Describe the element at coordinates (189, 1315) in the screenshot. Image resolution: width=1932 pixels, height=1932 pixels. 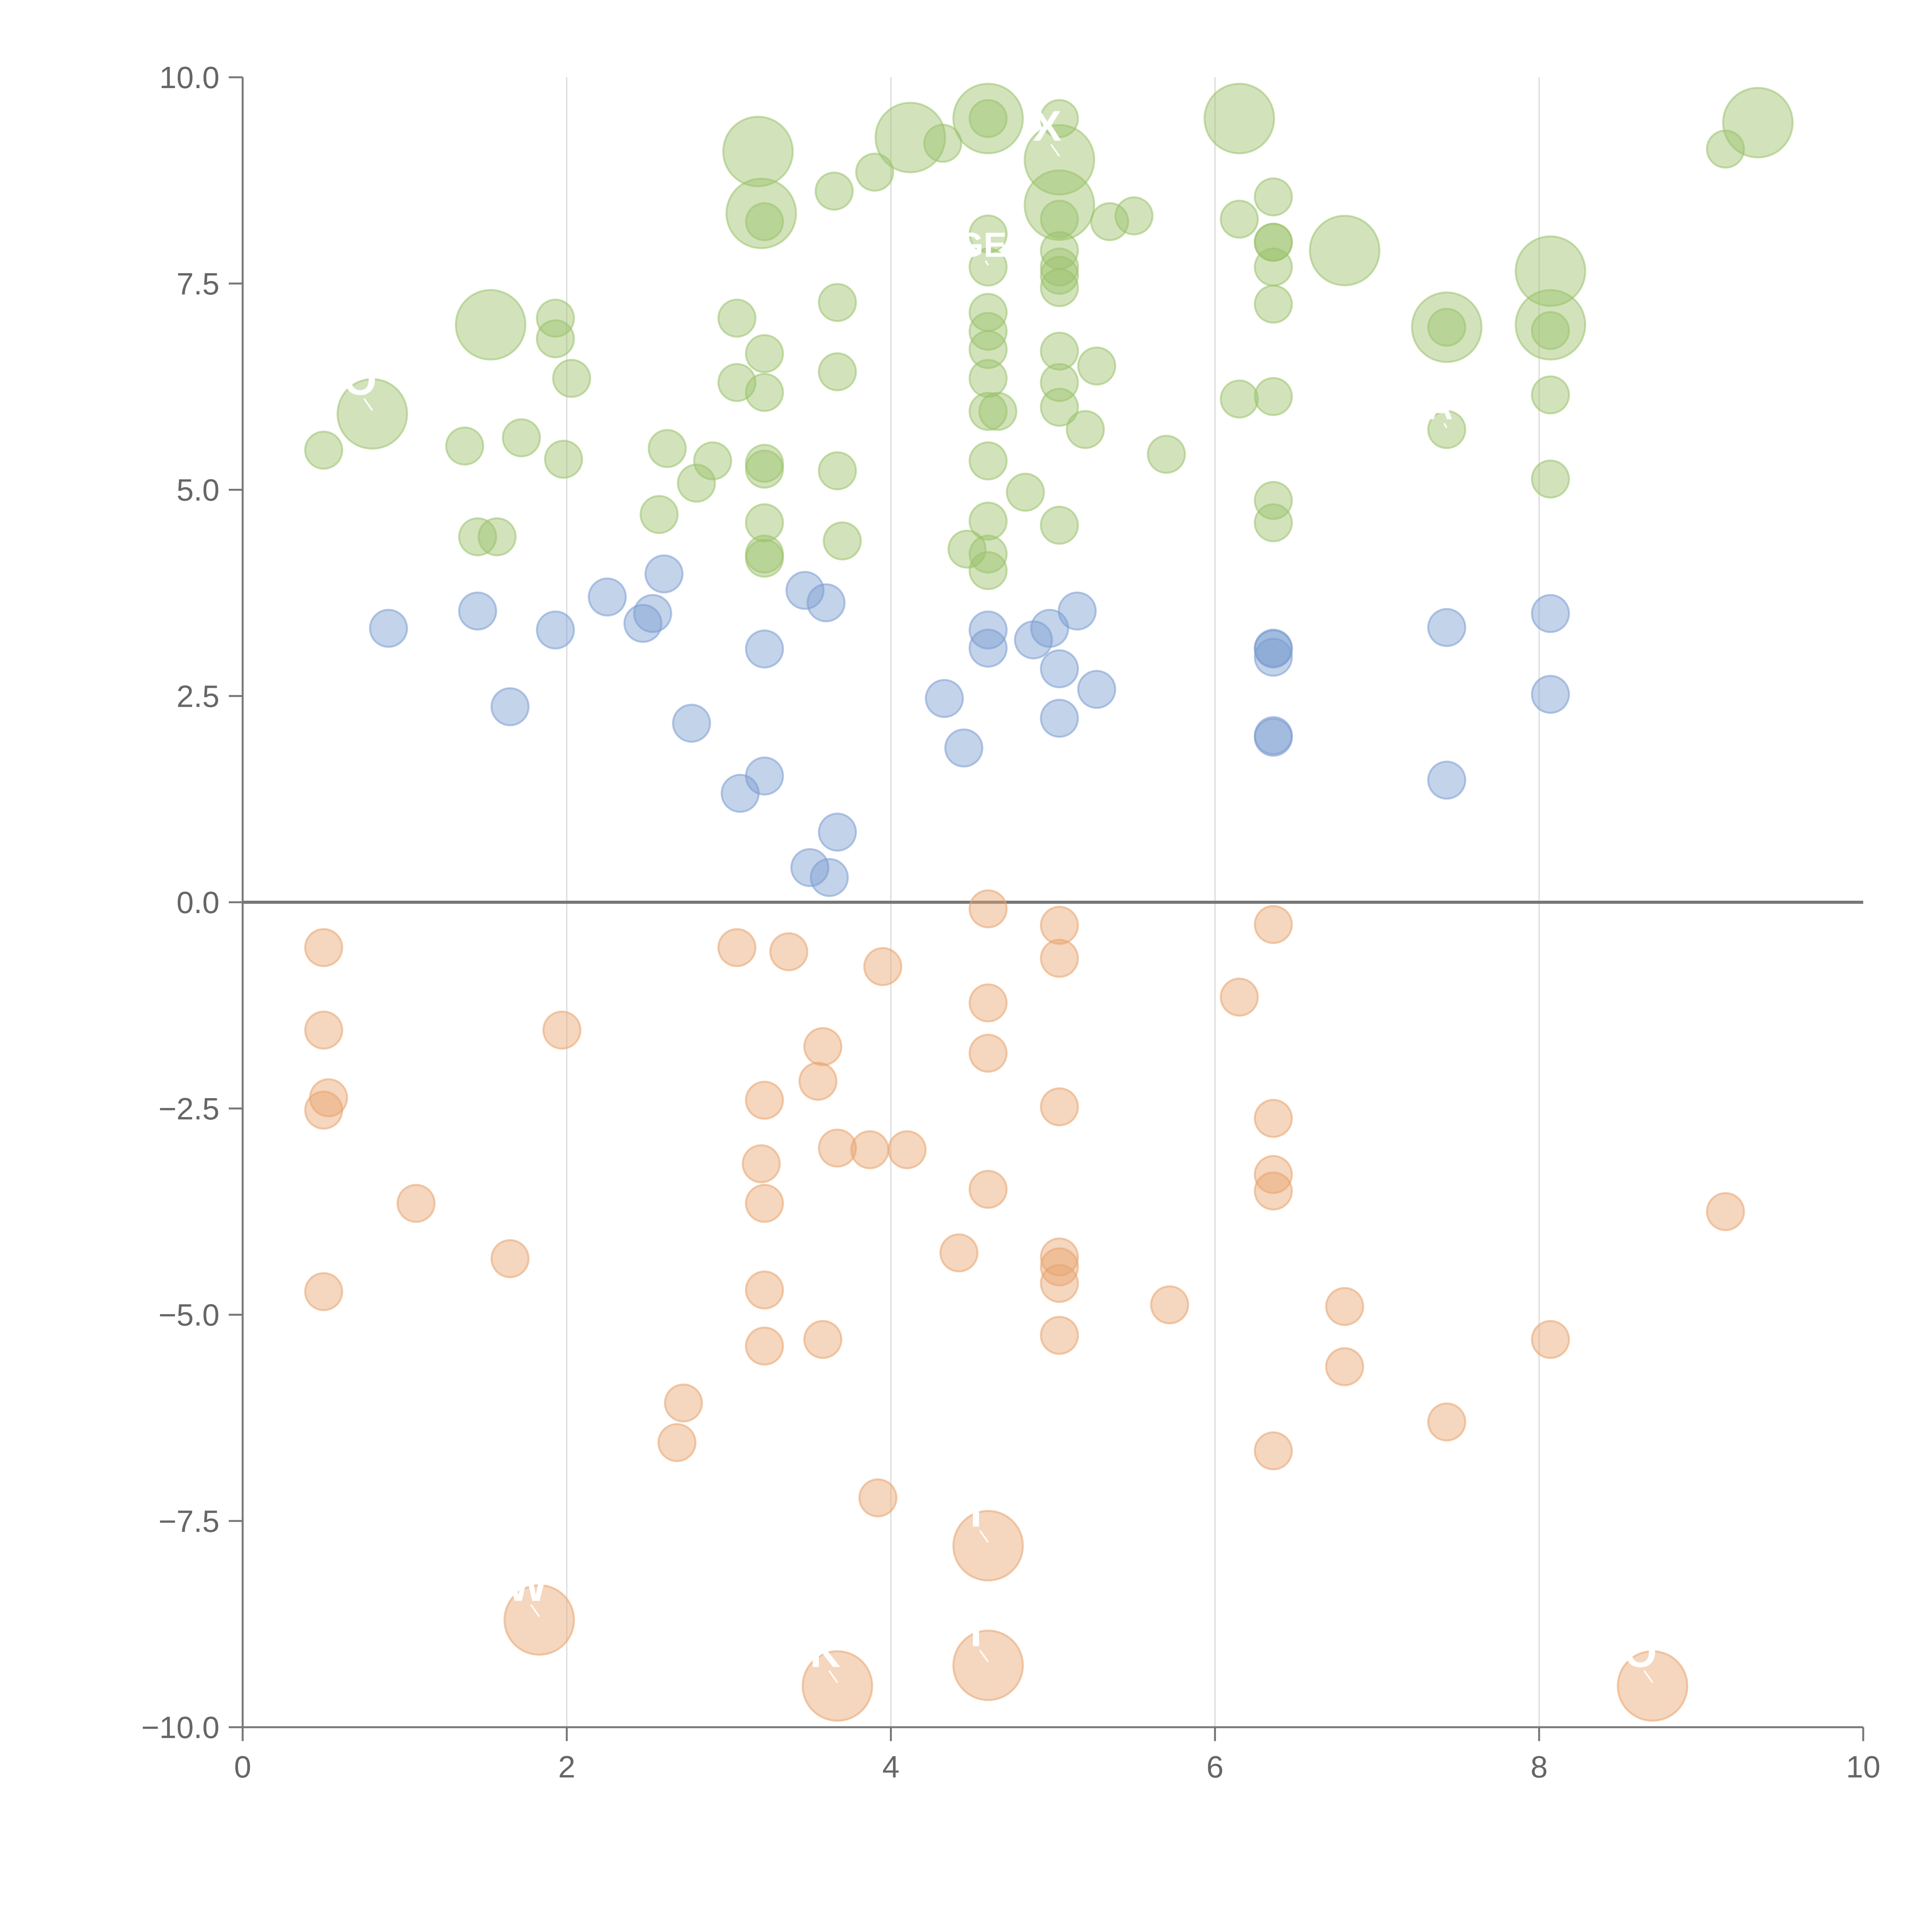
I see `y-tick-label-6: −5.0` at that location.